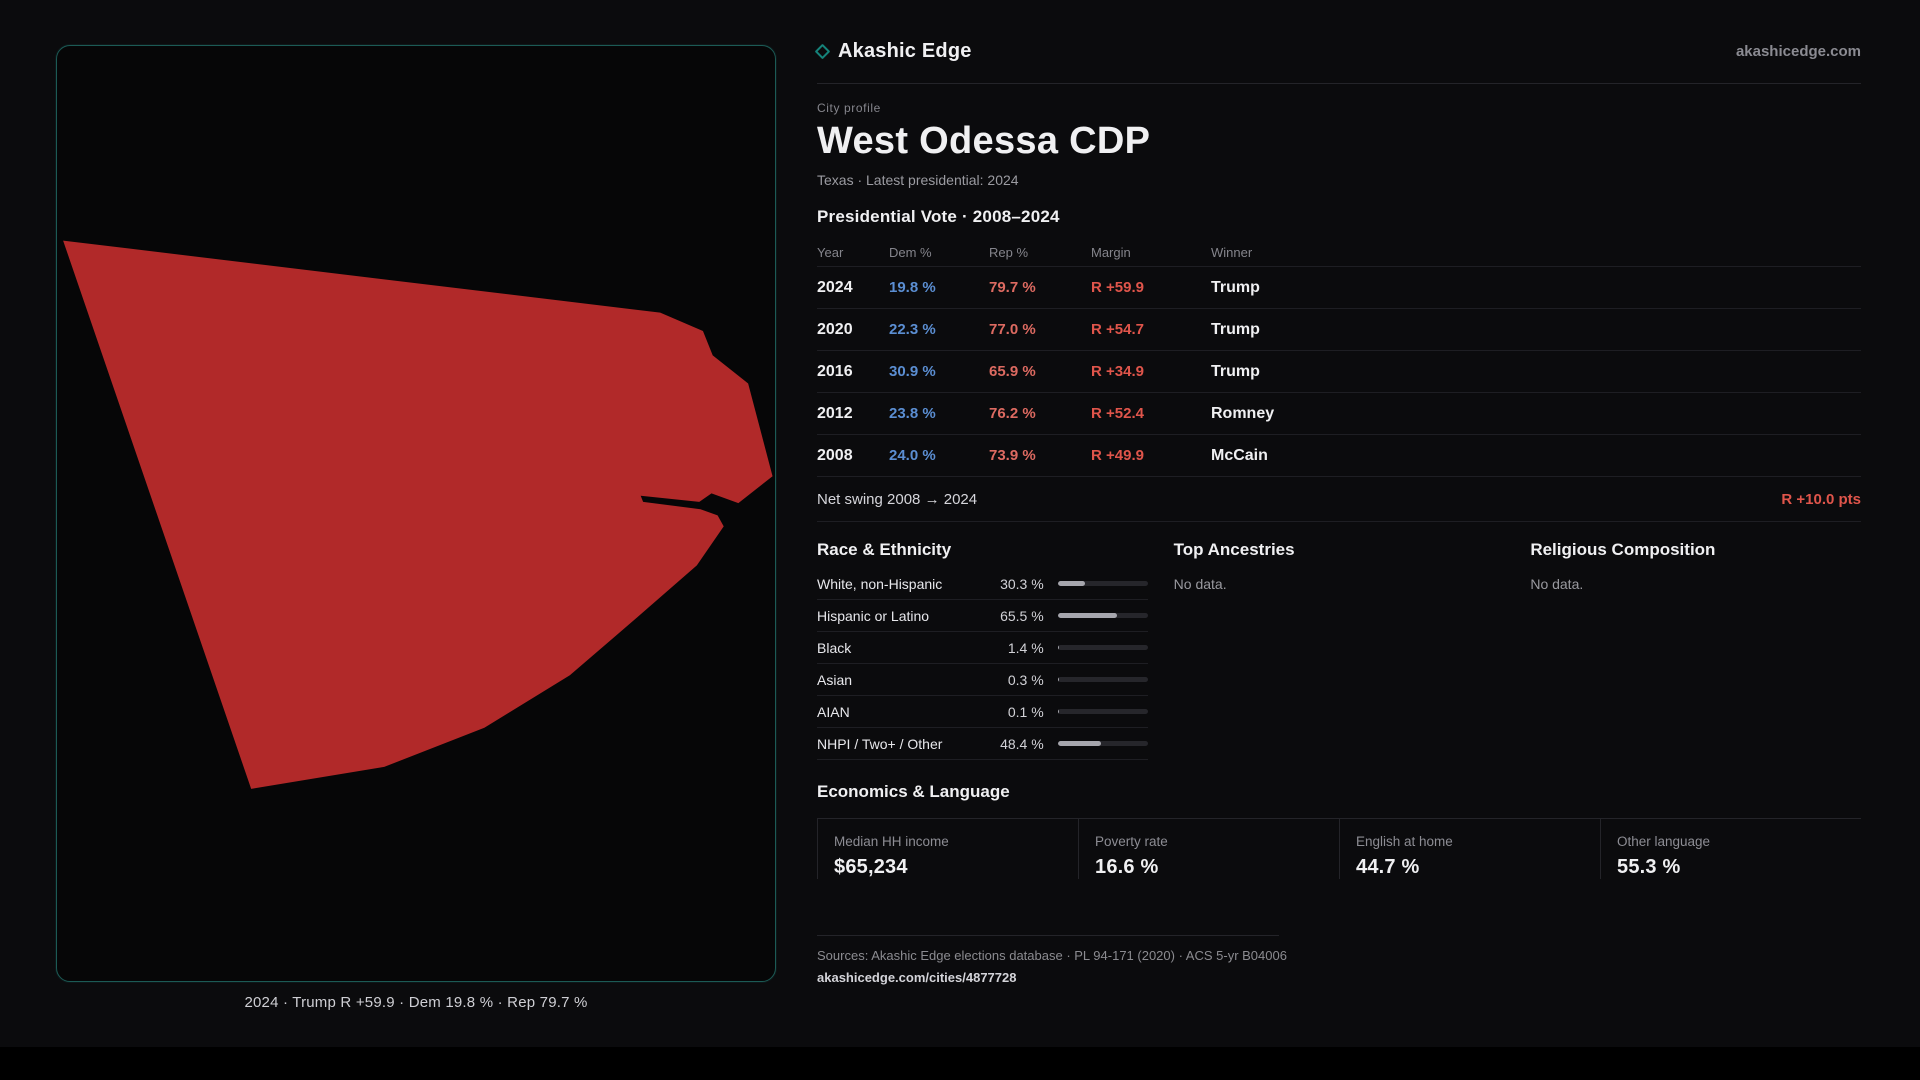 This screenshot has width=1920, height=1080. Describe the element at coordinates (917, 977) in the screenshot. I see `city-permalink: akashicedge.com/cities/4877728` at that location.